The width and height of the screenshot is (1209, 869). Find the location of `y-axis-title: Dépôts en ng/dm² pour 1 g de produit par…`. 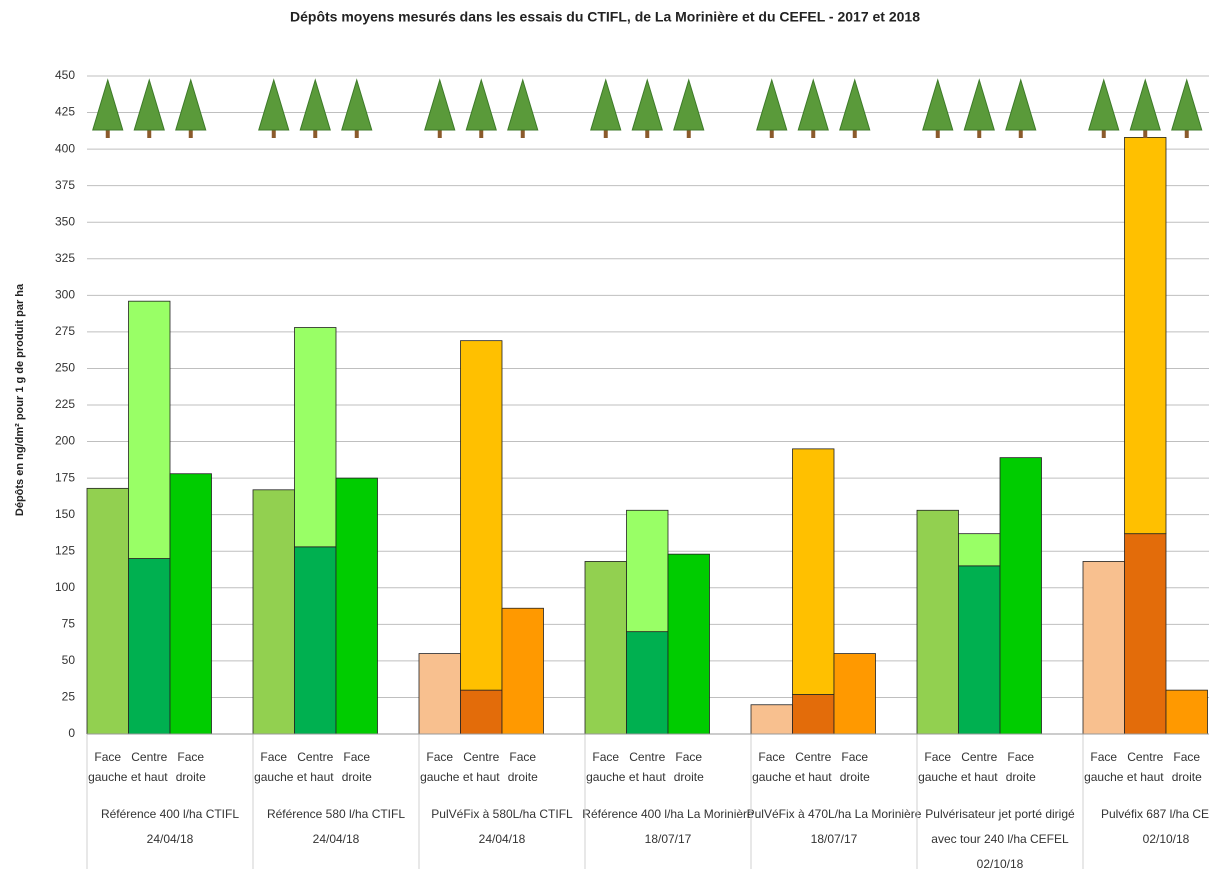

y-axis-title: Dépôts en ng/dm² pour 1 g de produit par… is located at coordinates (20, 399).